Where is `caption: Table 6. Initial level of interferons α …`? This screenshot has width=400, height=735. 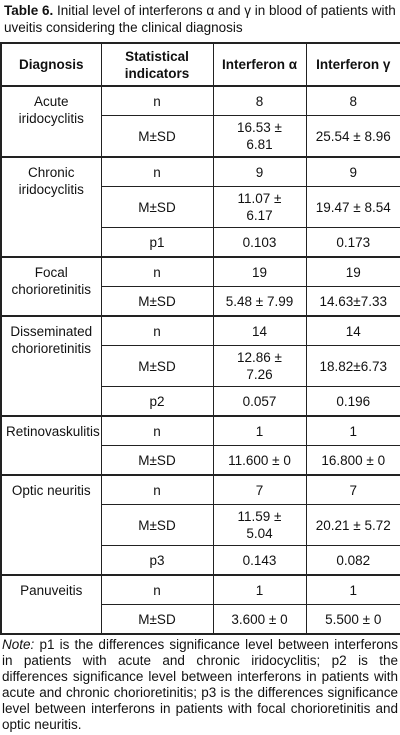 caption: Table 6. Initial level of interferons α … is located at coordinates (200, 21).